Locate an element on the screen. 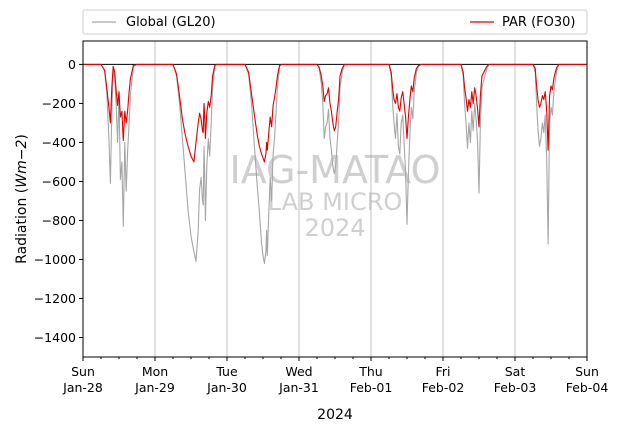  y-axis-title: Radiation (Wm−2) is located at coordinates (22, 199).